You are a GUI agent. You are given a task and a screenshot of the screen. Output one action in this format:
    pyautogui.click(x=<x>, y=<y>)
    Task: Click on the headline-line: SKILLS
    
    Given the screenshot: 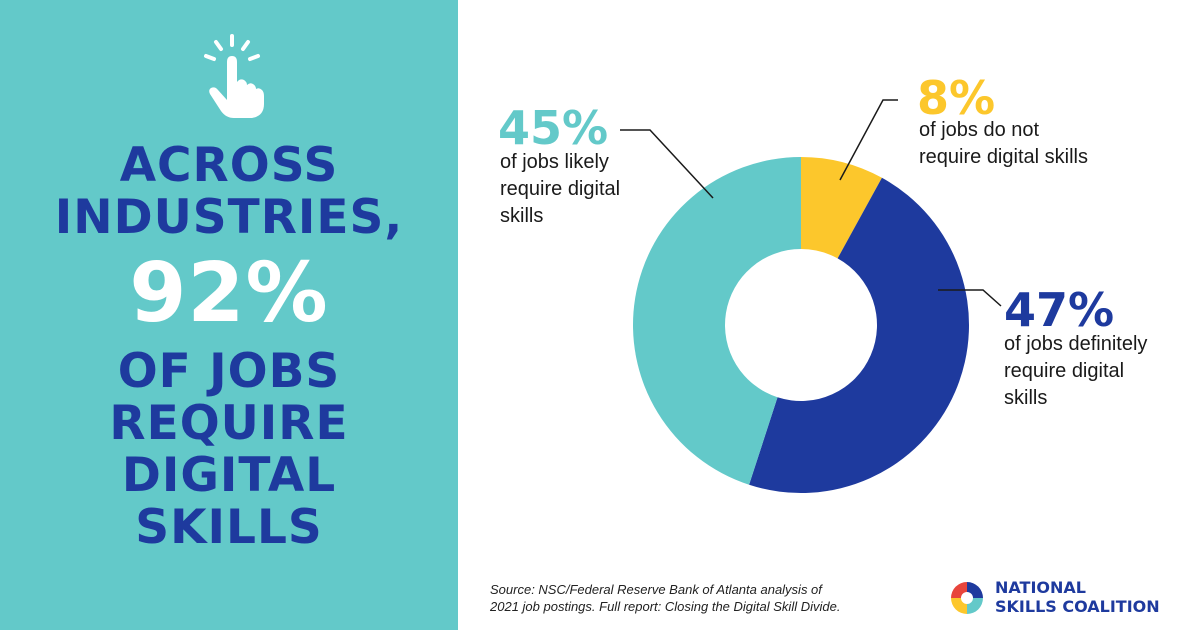 What is the action you would take?
    pyautogui.click(x=229, y=527)
    